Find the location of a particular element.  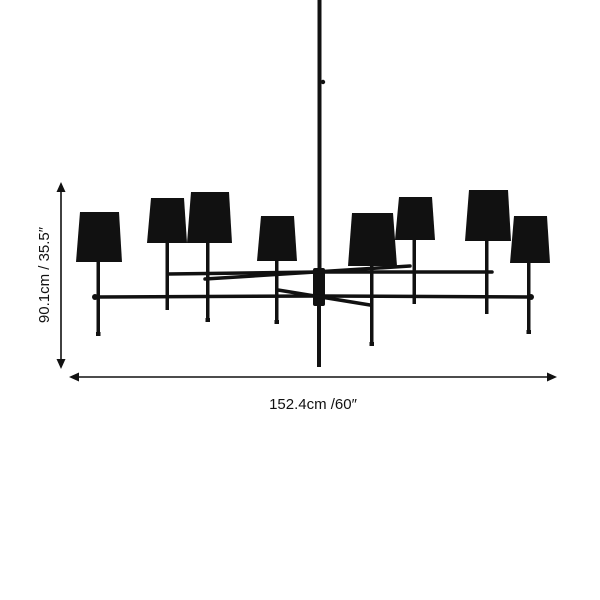

width-label: 152.4cm /60″ is located at coordinates (313, 404).